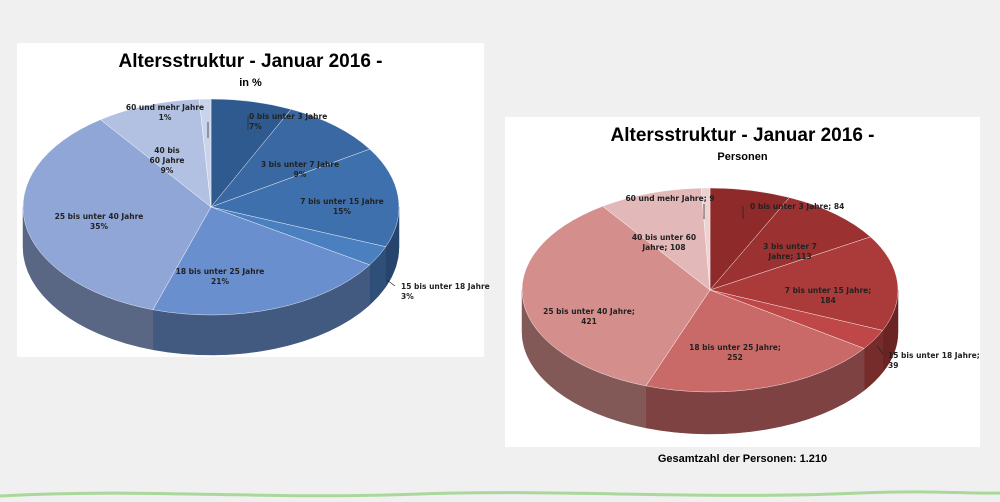 This screenshot has width=1000, height=502. I want to click on data-label: 25 bis unter 40 Jahre 35%, so click(99, 221).